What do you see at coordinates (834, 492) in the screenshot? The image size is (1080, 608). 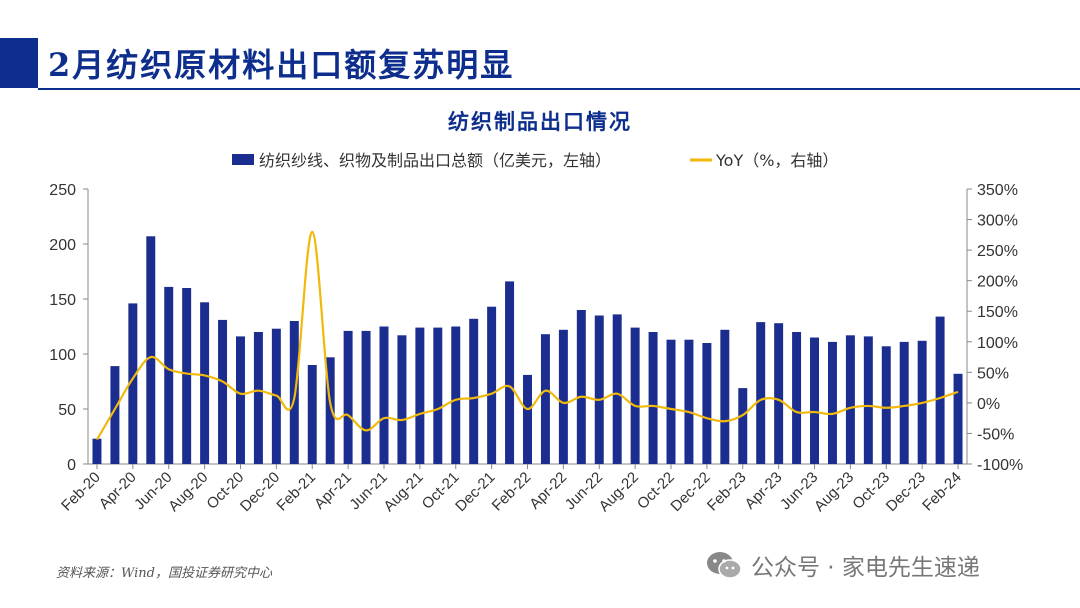 I see `x-axis-tick-label: Aug-23` at bounding box center [834, 492].